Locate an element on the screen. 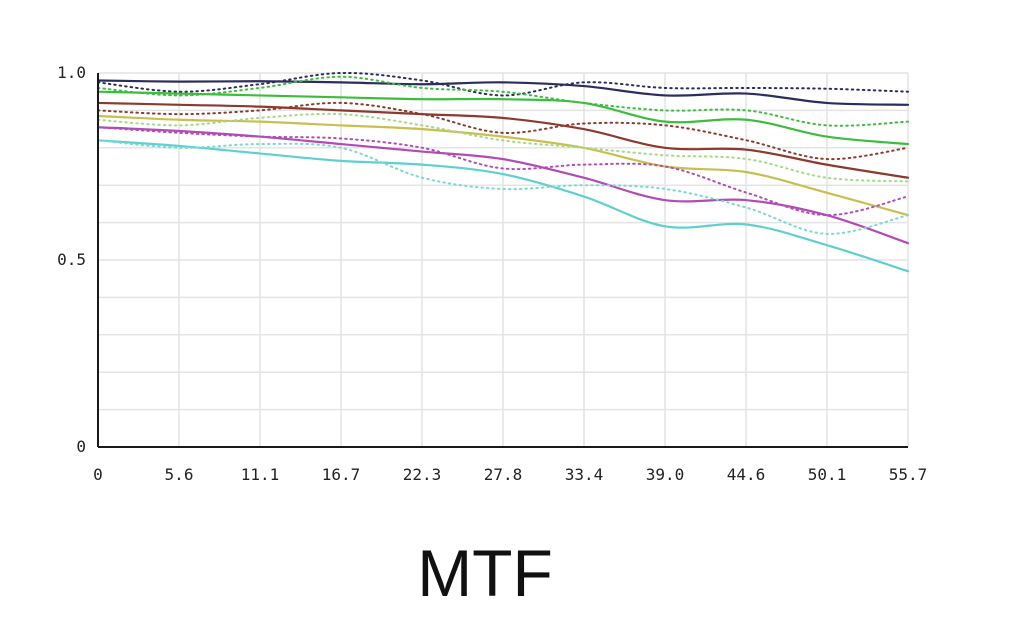  x-tick-label: 44.6 is located at coordinates (746, 474).